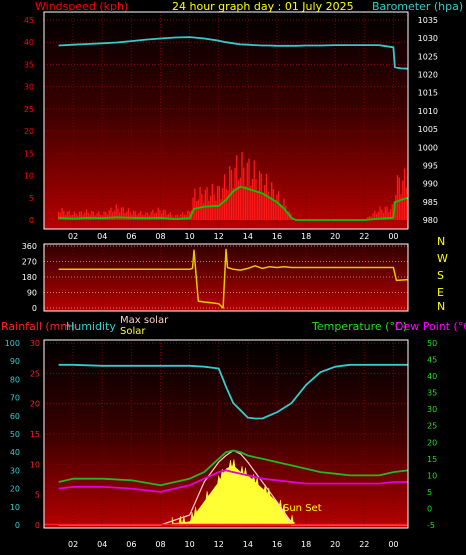 This screenshot has height=555, width=466. I want to click on direction-tick-label: 270, so click(29, 262).